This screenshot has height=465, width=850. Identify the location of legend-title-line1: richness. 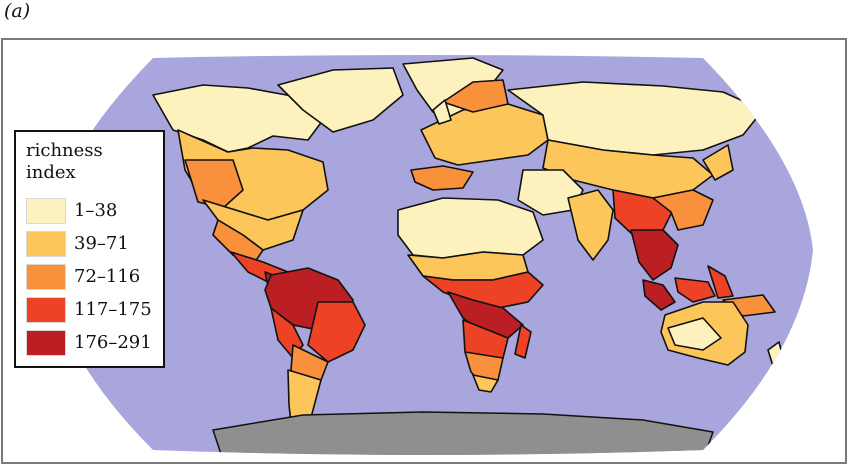
(64, 150).